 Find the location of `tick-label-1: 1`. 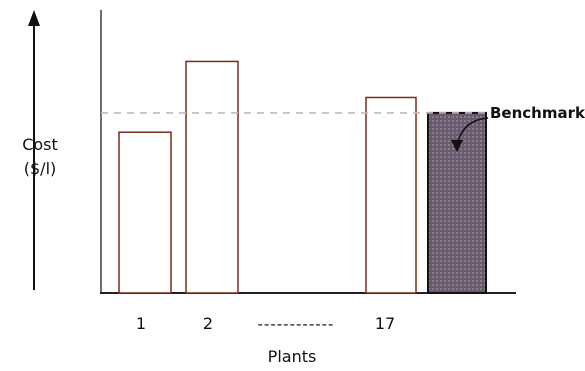

tick-label-1: 1 is located at coordinates (141, 323).